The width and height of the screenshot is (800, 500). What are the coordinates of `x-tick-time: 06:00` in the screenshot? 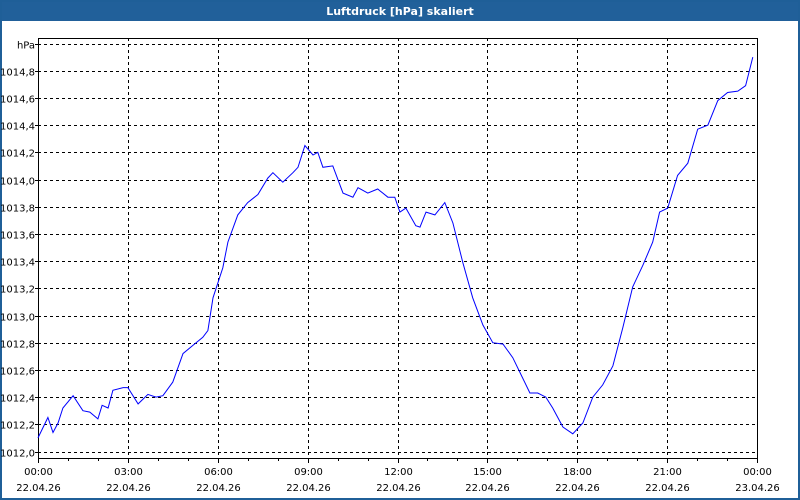 It's located at (218, 472).